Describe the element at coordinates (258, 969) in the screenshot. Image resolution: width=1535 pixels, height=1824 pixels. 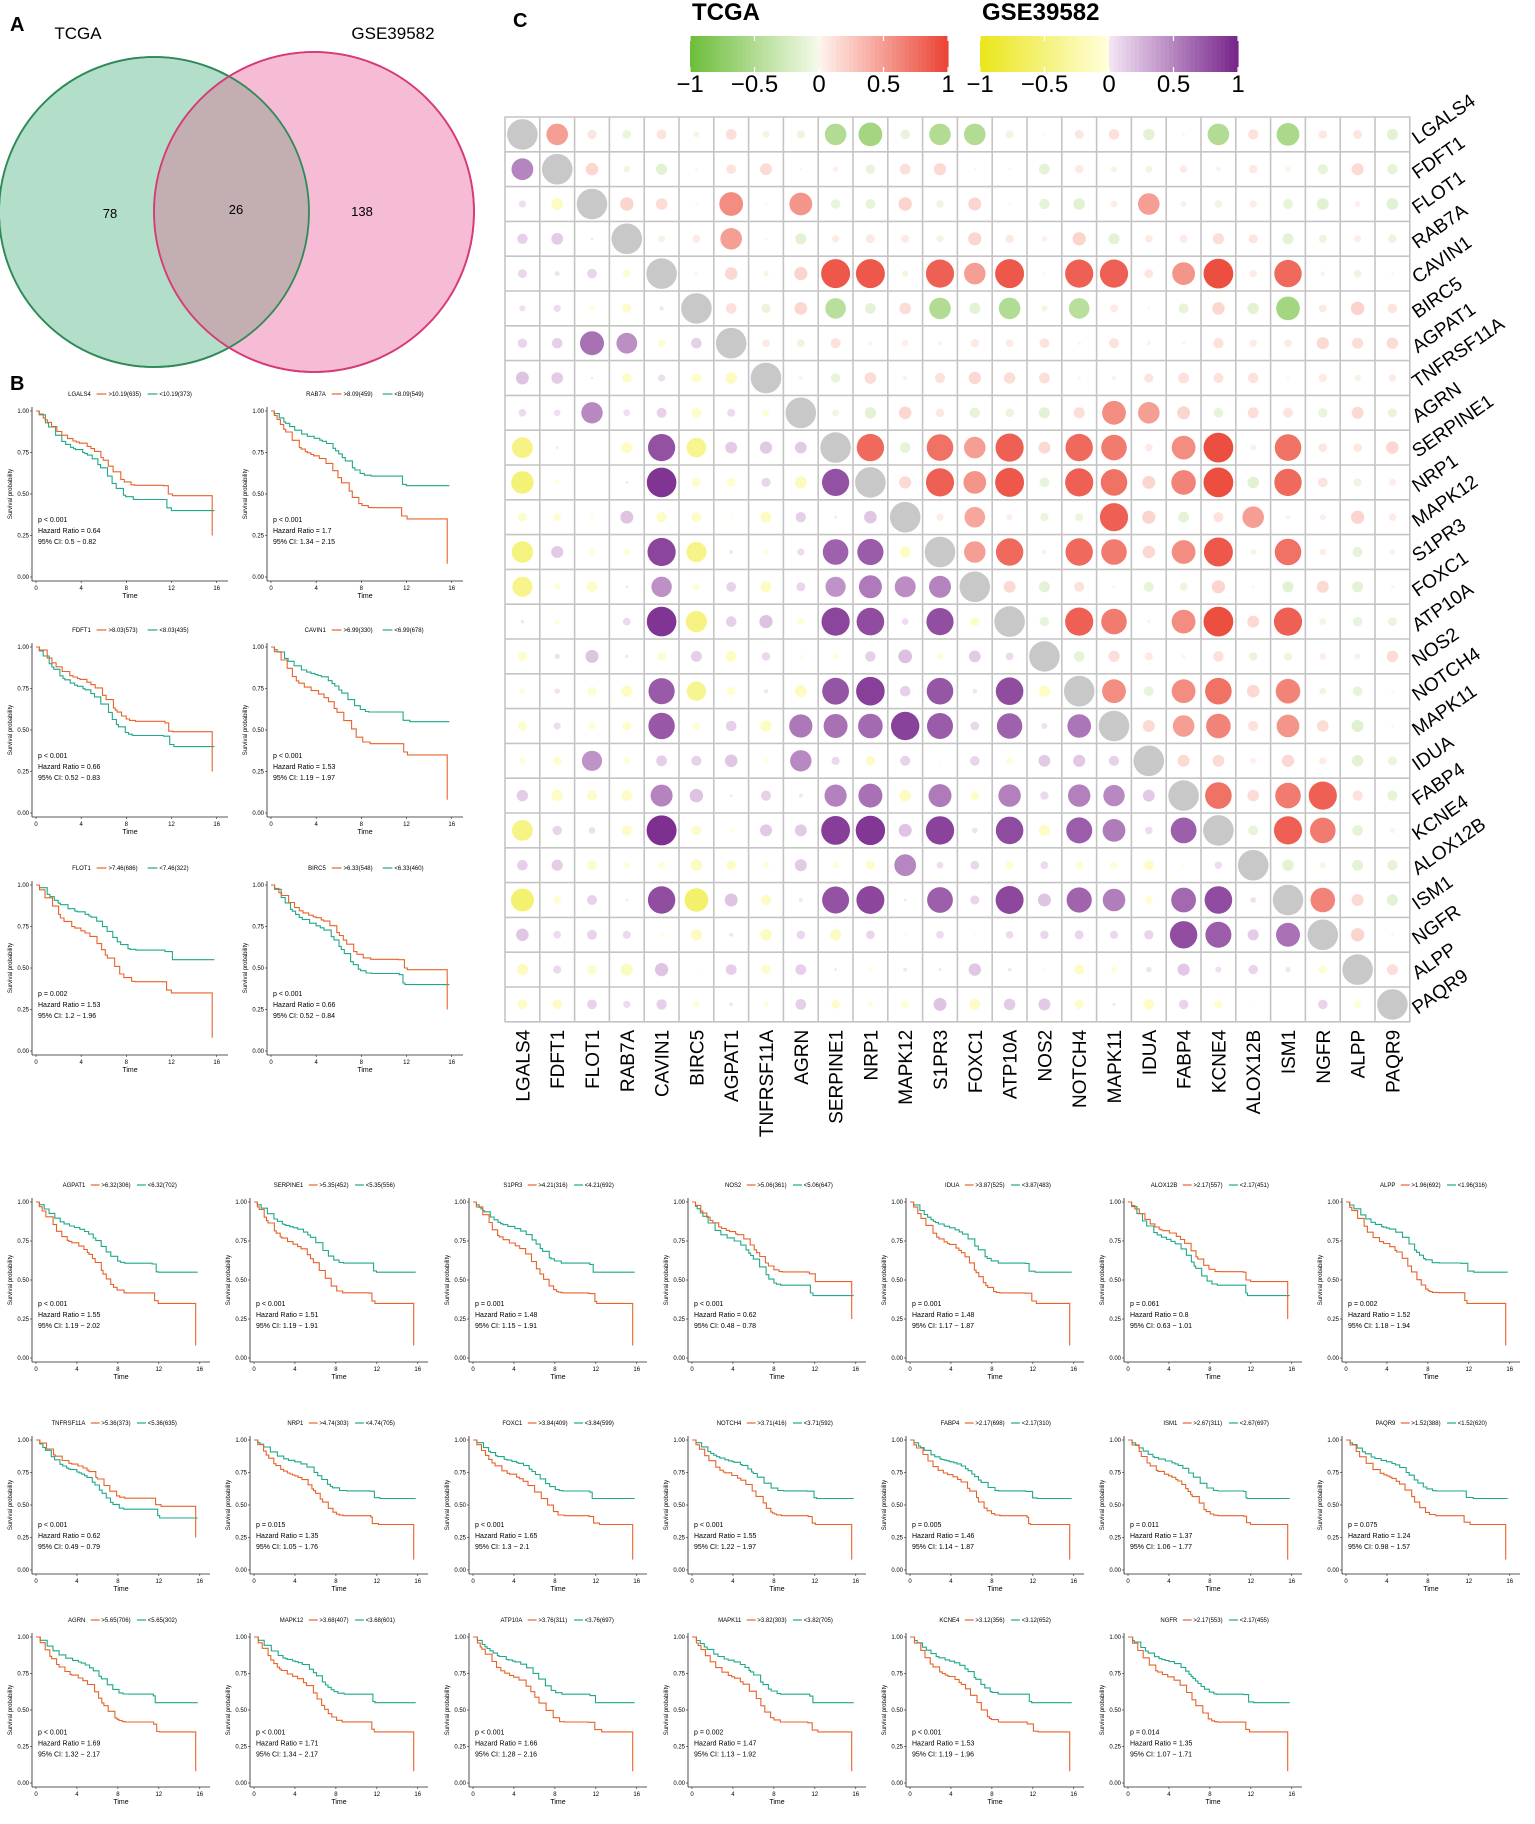
I see `km-y-tick-label: 0.50` at that location.